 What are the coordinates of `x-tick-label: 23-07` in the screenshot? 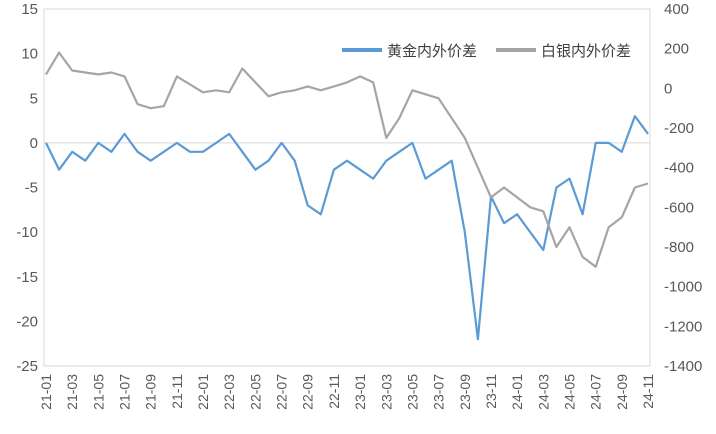 It's located at (439, 392).